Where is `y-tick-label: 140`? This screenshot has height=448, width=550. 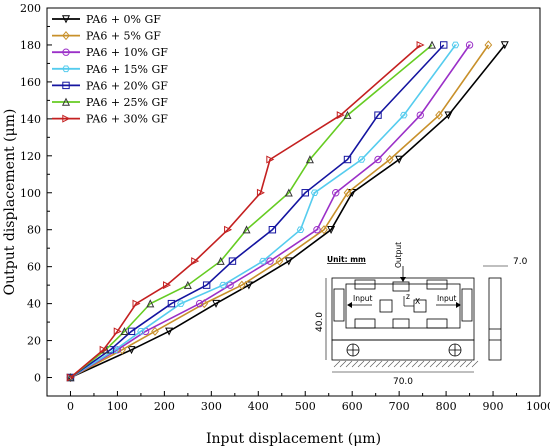 y-tick-label: 140 is located at coordinates (30, 119).